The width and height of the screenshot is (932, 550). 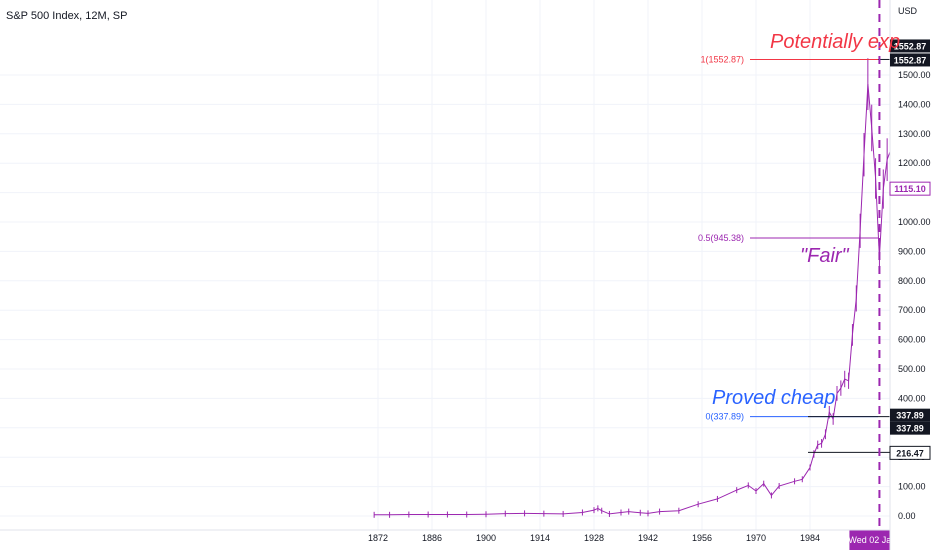 What do you see at coordinates (445, 536) in the screenshot?
I see `time-axis: 1872 1886 1900 1914 1928 1942 1956 1970 1984` at bounding box center [445, 536].